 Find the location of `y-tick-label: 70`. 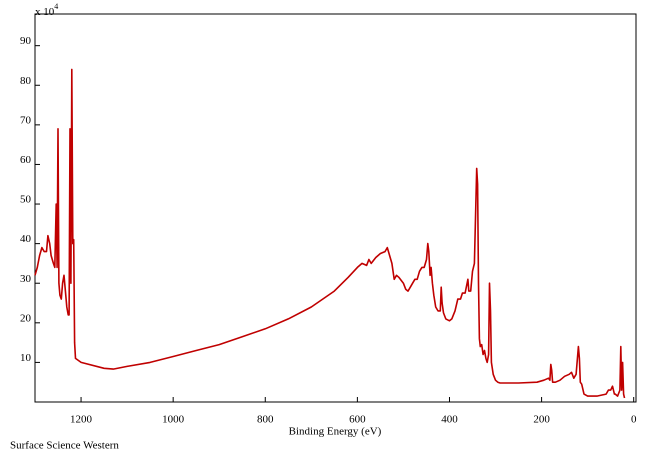

y-tick-label: 70 is located at coordinates (26, 120).